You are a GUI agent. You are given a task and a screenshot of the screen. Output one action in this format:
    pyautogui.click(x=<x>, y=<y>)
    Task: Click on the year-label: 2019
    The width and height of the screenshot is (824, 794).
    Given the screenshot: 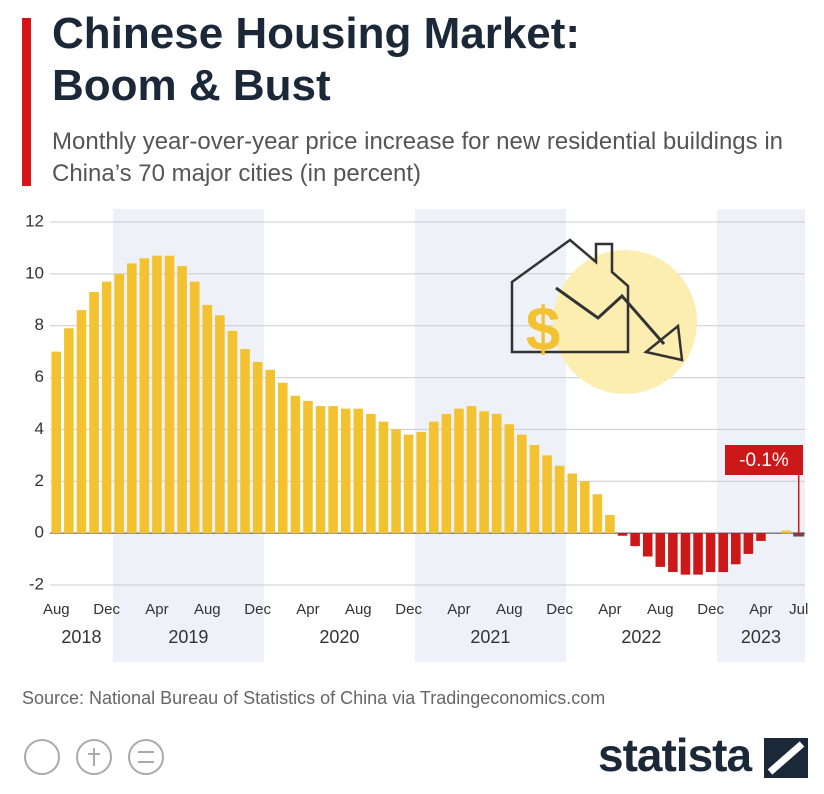 What is the action you would take?
    pyautogui.click(x=188, y=637)
    